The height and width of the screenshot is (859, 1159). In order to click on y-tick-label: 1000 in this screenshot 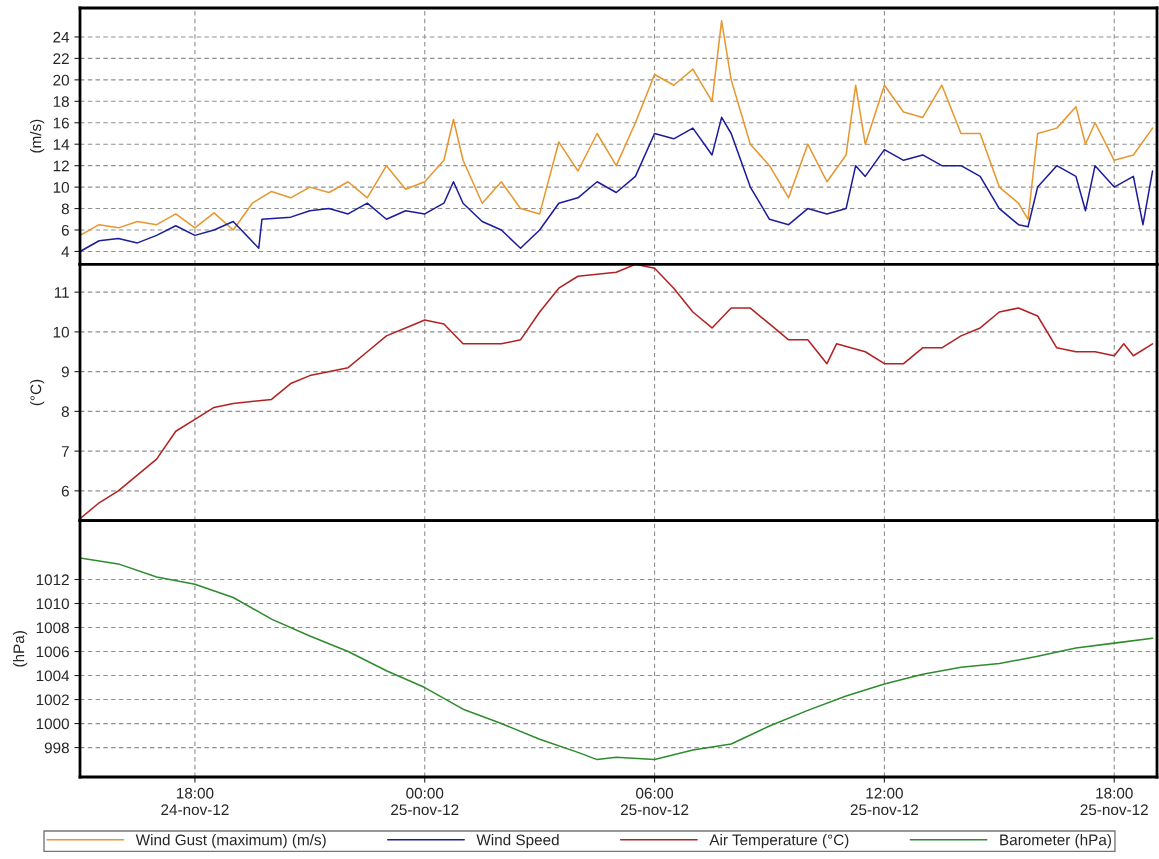, I will do `click(52, 724)`.